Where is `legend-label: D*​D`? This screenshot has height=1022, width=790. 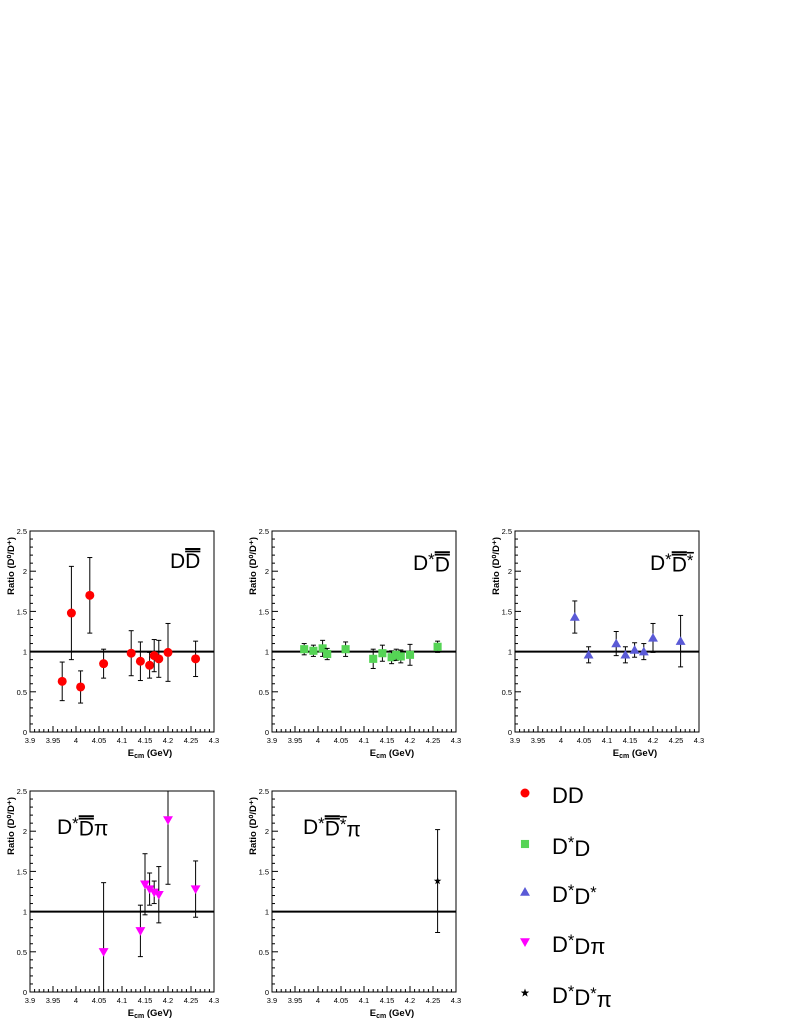 legend-label: D*​D is located at coordinates (571, 847).